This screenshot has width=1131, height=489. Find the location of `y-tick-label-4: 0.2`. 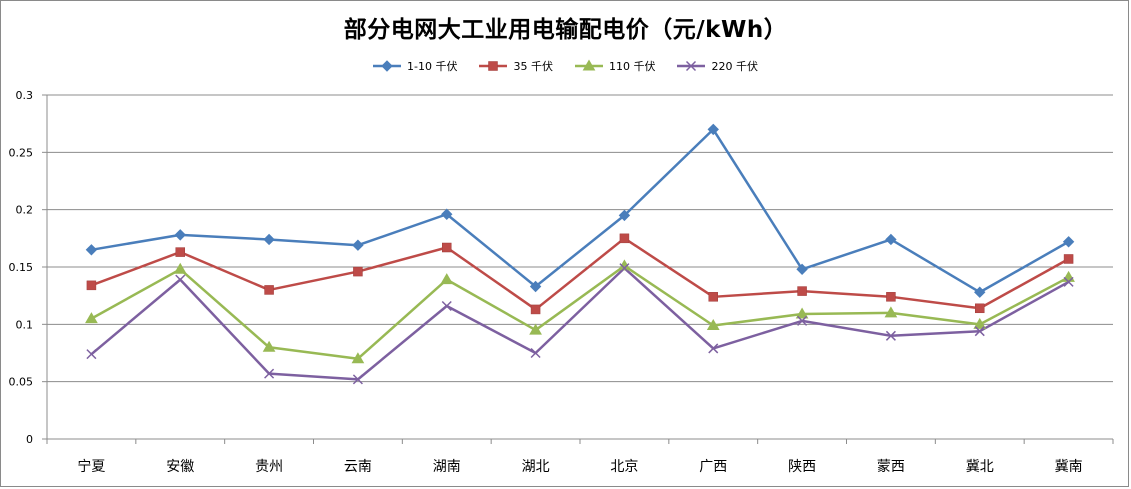

y-tick-label-4: 0.2 is located at coordinates (25, 210).